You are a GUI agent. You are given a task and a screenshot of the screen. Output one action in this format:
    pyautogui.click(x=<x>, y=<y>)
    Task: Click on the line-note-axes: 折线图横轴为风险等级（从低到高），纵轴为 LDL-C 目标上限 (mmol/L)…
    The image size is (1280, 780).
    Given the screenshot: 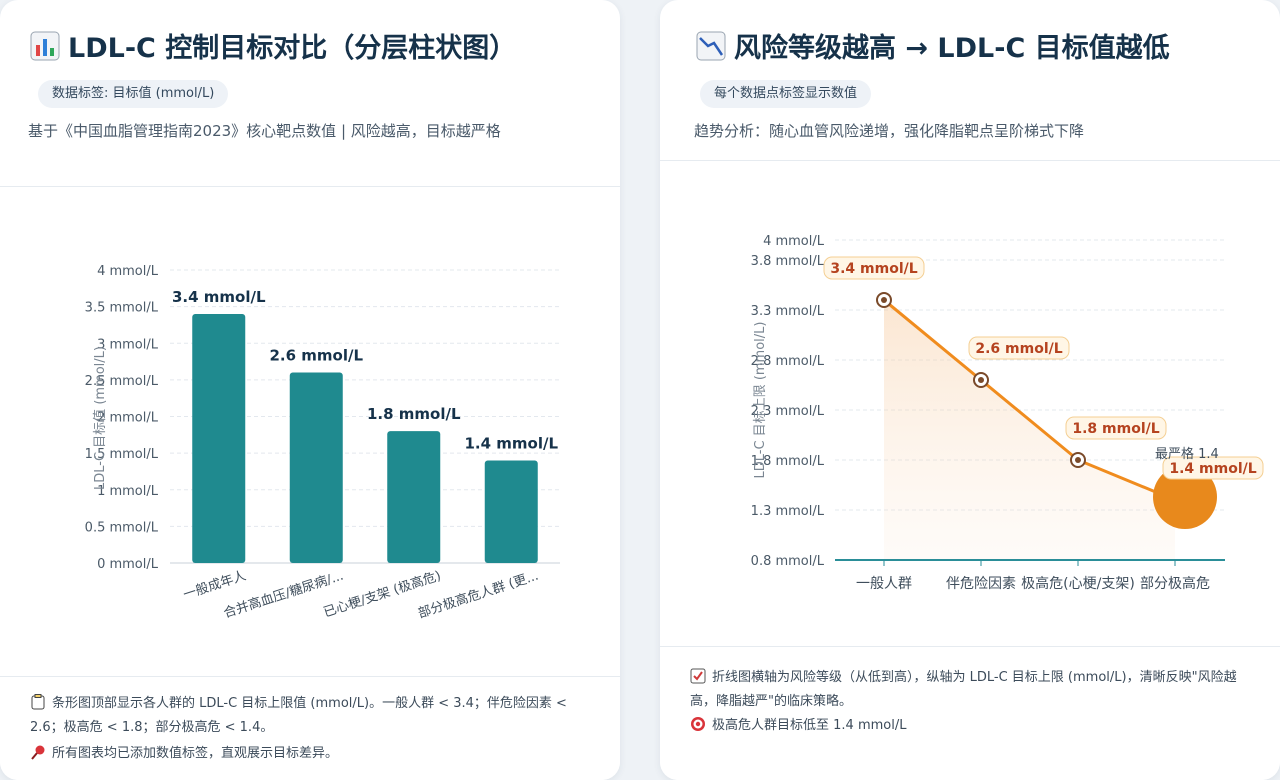 What is the action you would take?
    pyautogui.click(x=970, y=690)
    